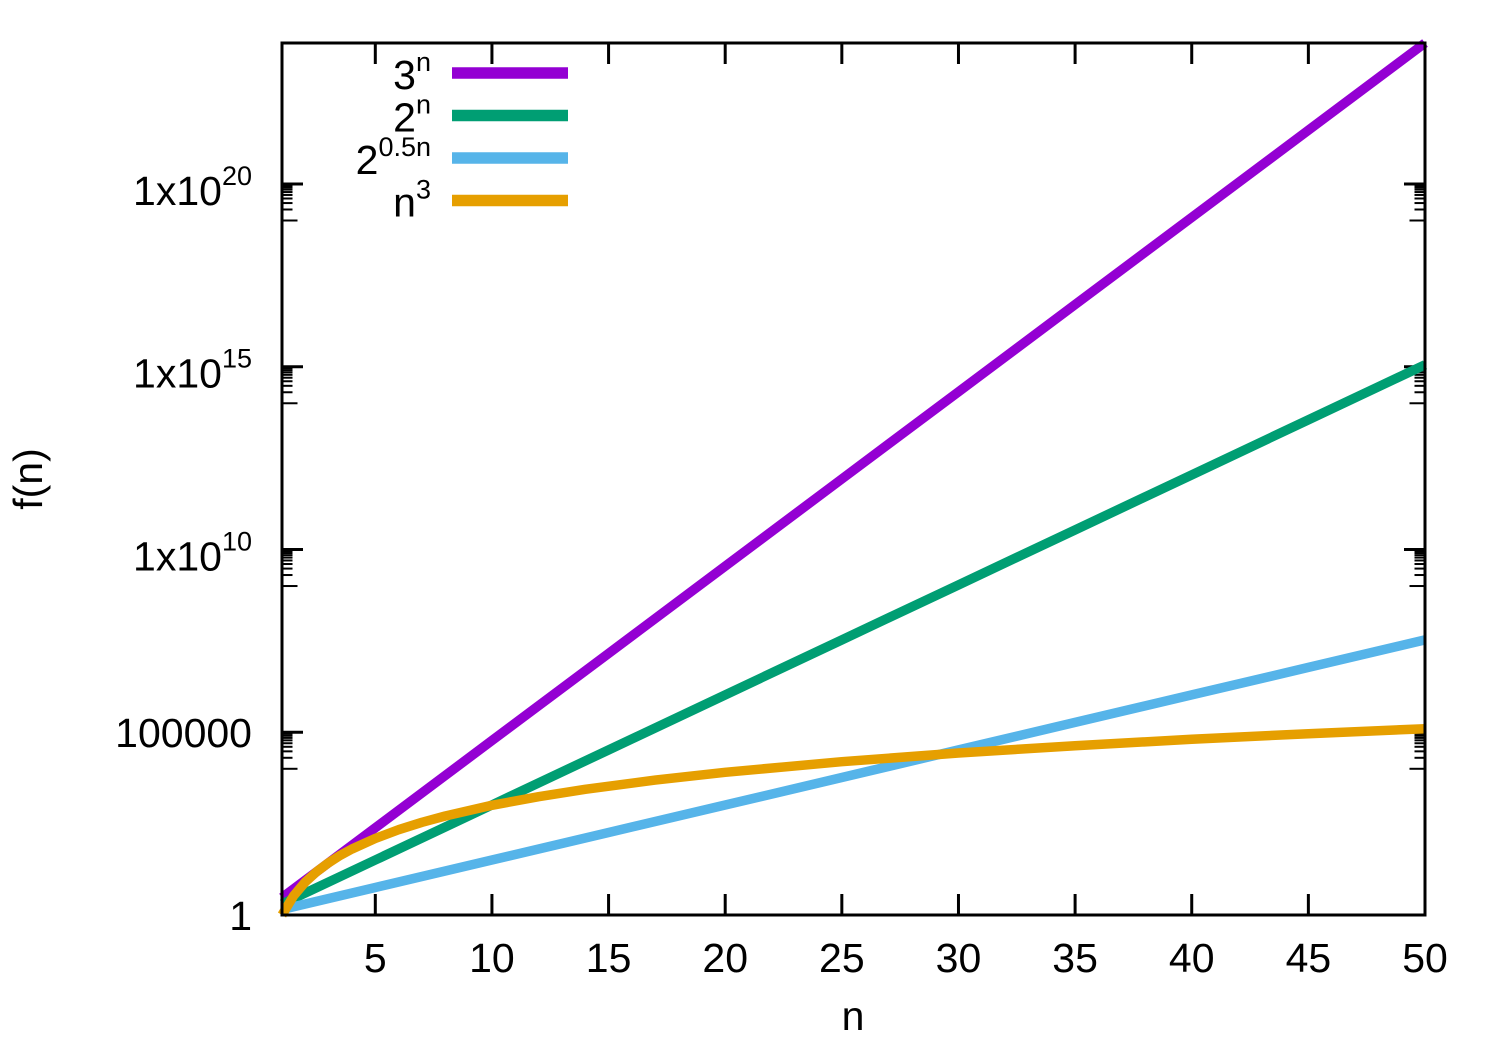 Image resolution: width=1500 pixels, height=1050 pixels. I want to click on x-tick-label: 25, so click(842, 958).